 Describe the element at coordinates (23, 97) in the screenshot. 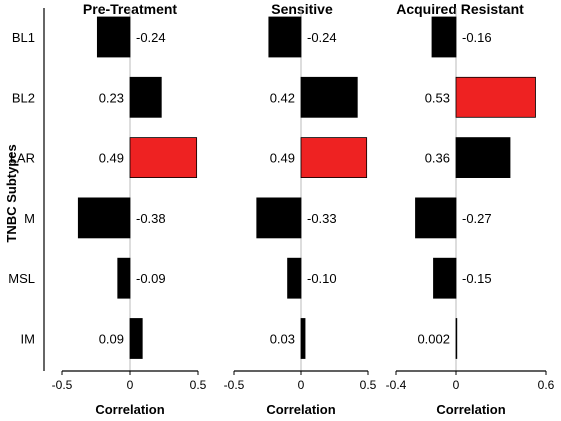

I see `category-label-bl2: BL2` at that location.